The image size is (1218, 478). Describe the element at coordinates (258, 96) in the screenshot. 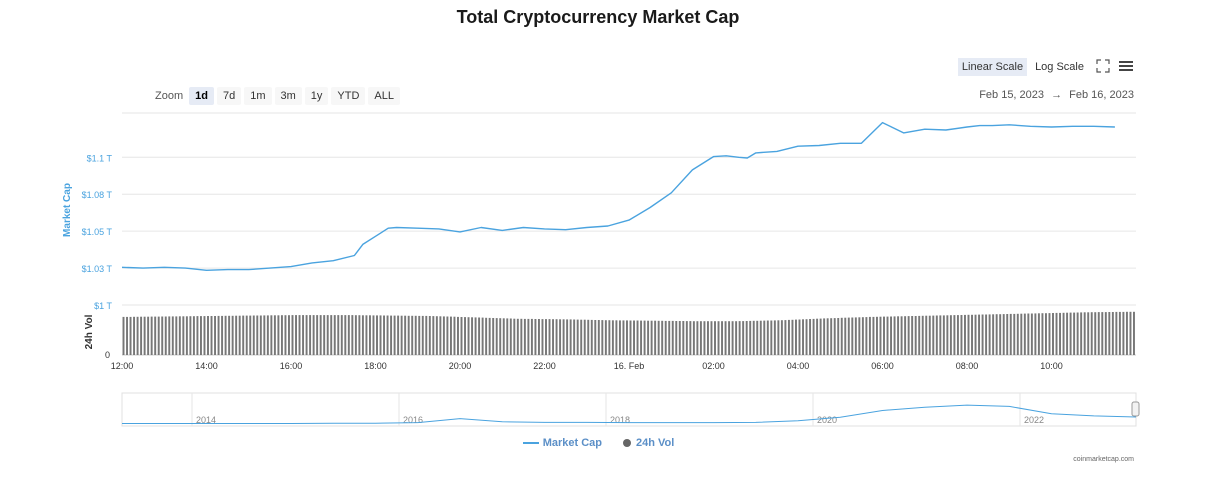

I see `zoom-1m-button: 1m` at that location.